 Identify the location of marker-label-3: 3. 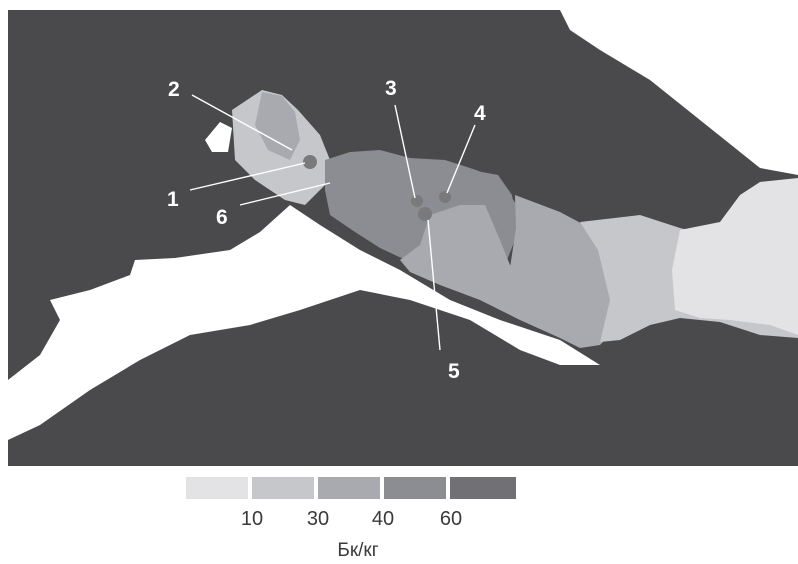
(391, 88).